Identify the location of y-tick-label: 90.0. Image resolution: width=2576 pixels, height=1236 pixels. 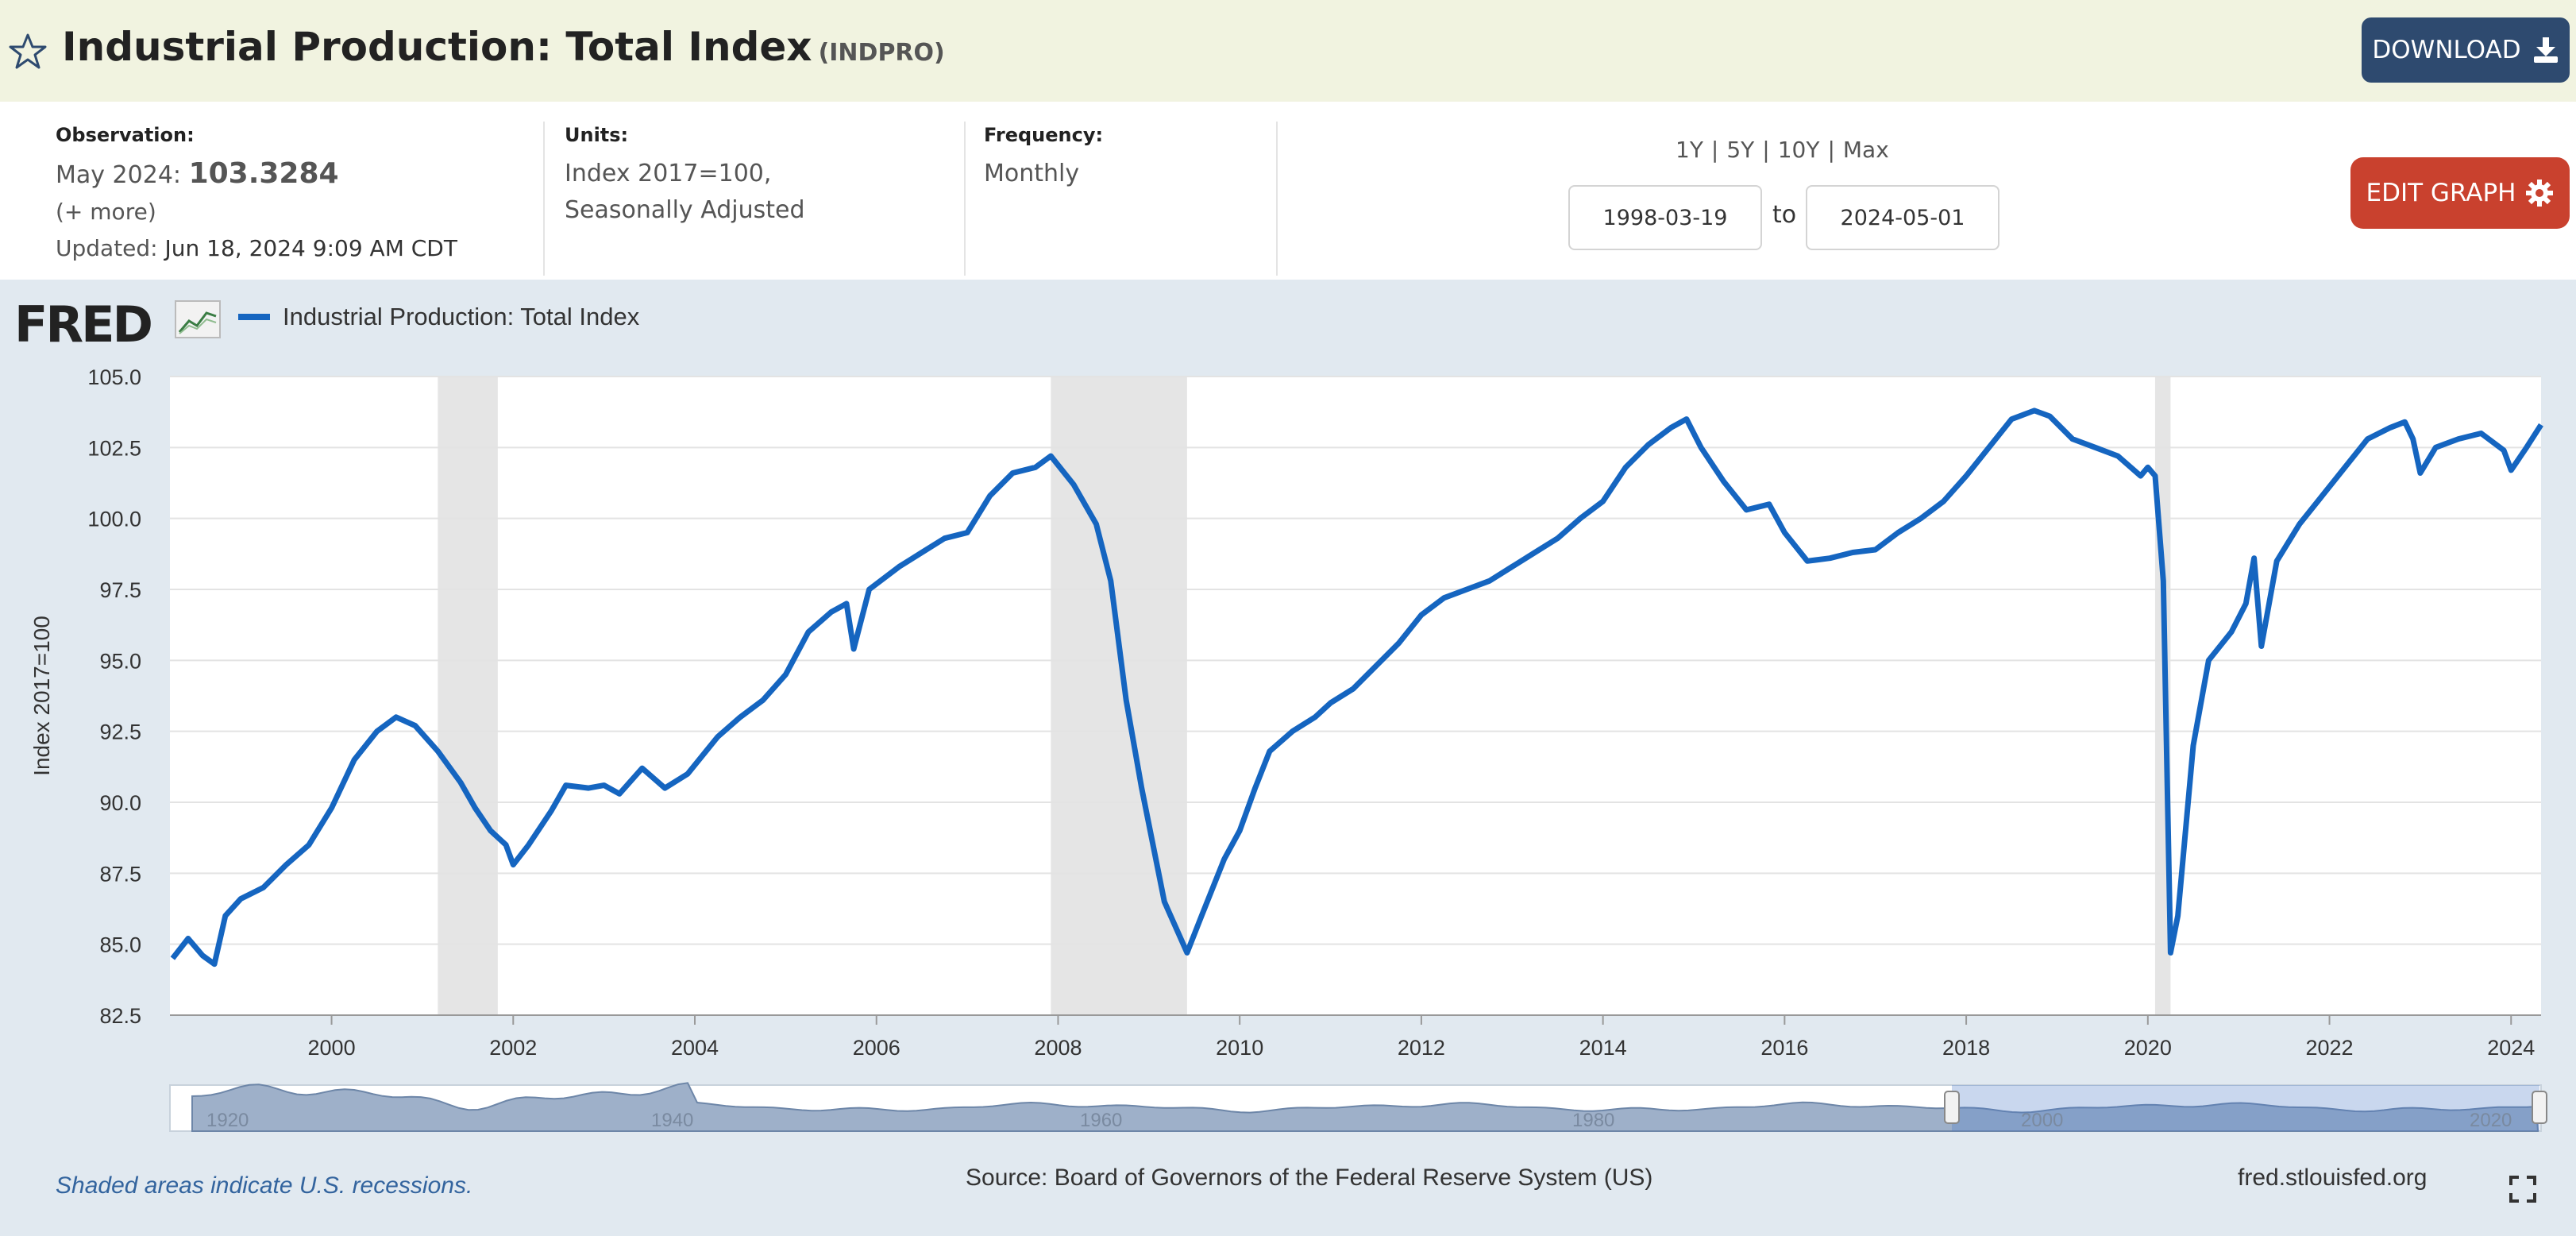
(120, 803).